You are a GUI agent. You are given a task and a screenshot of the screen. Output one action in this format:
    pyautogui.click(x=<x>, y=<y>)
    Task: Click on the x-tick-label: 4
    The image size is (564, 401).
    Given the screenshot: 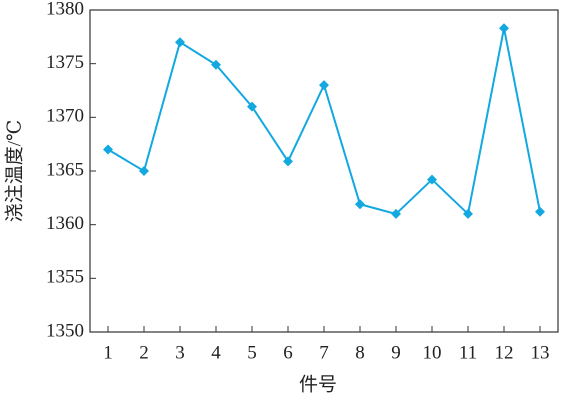 What is the action you would take?
    pyautogui.click(x=216, y=352)
    